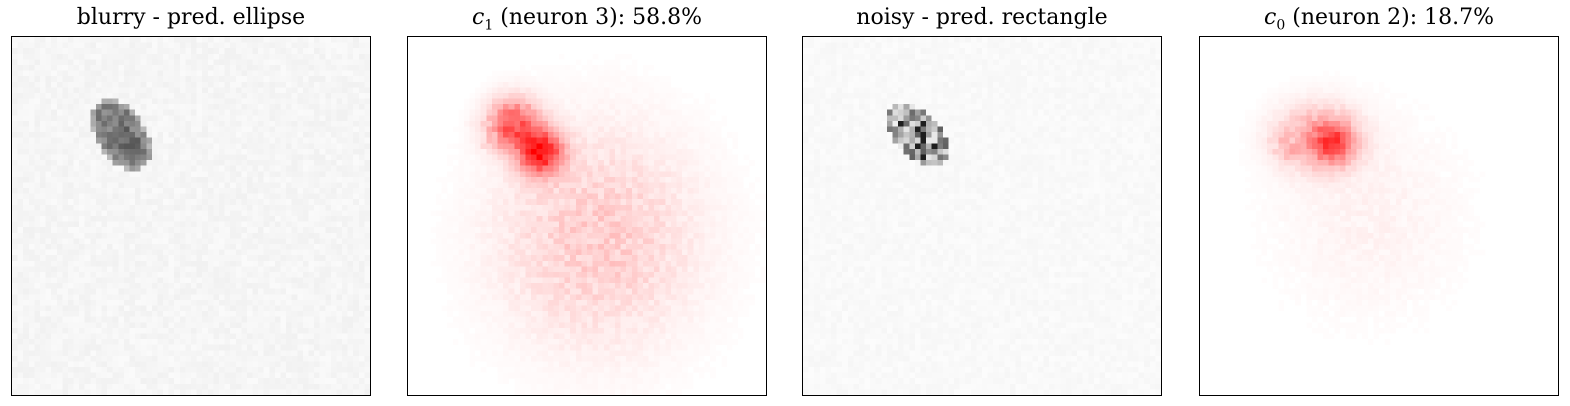 Image resolution: width=1570 pixels, height=406 pixels. I want to click on panel-title: c0 (neuron 2): 18.7%, so click(1379, 19).